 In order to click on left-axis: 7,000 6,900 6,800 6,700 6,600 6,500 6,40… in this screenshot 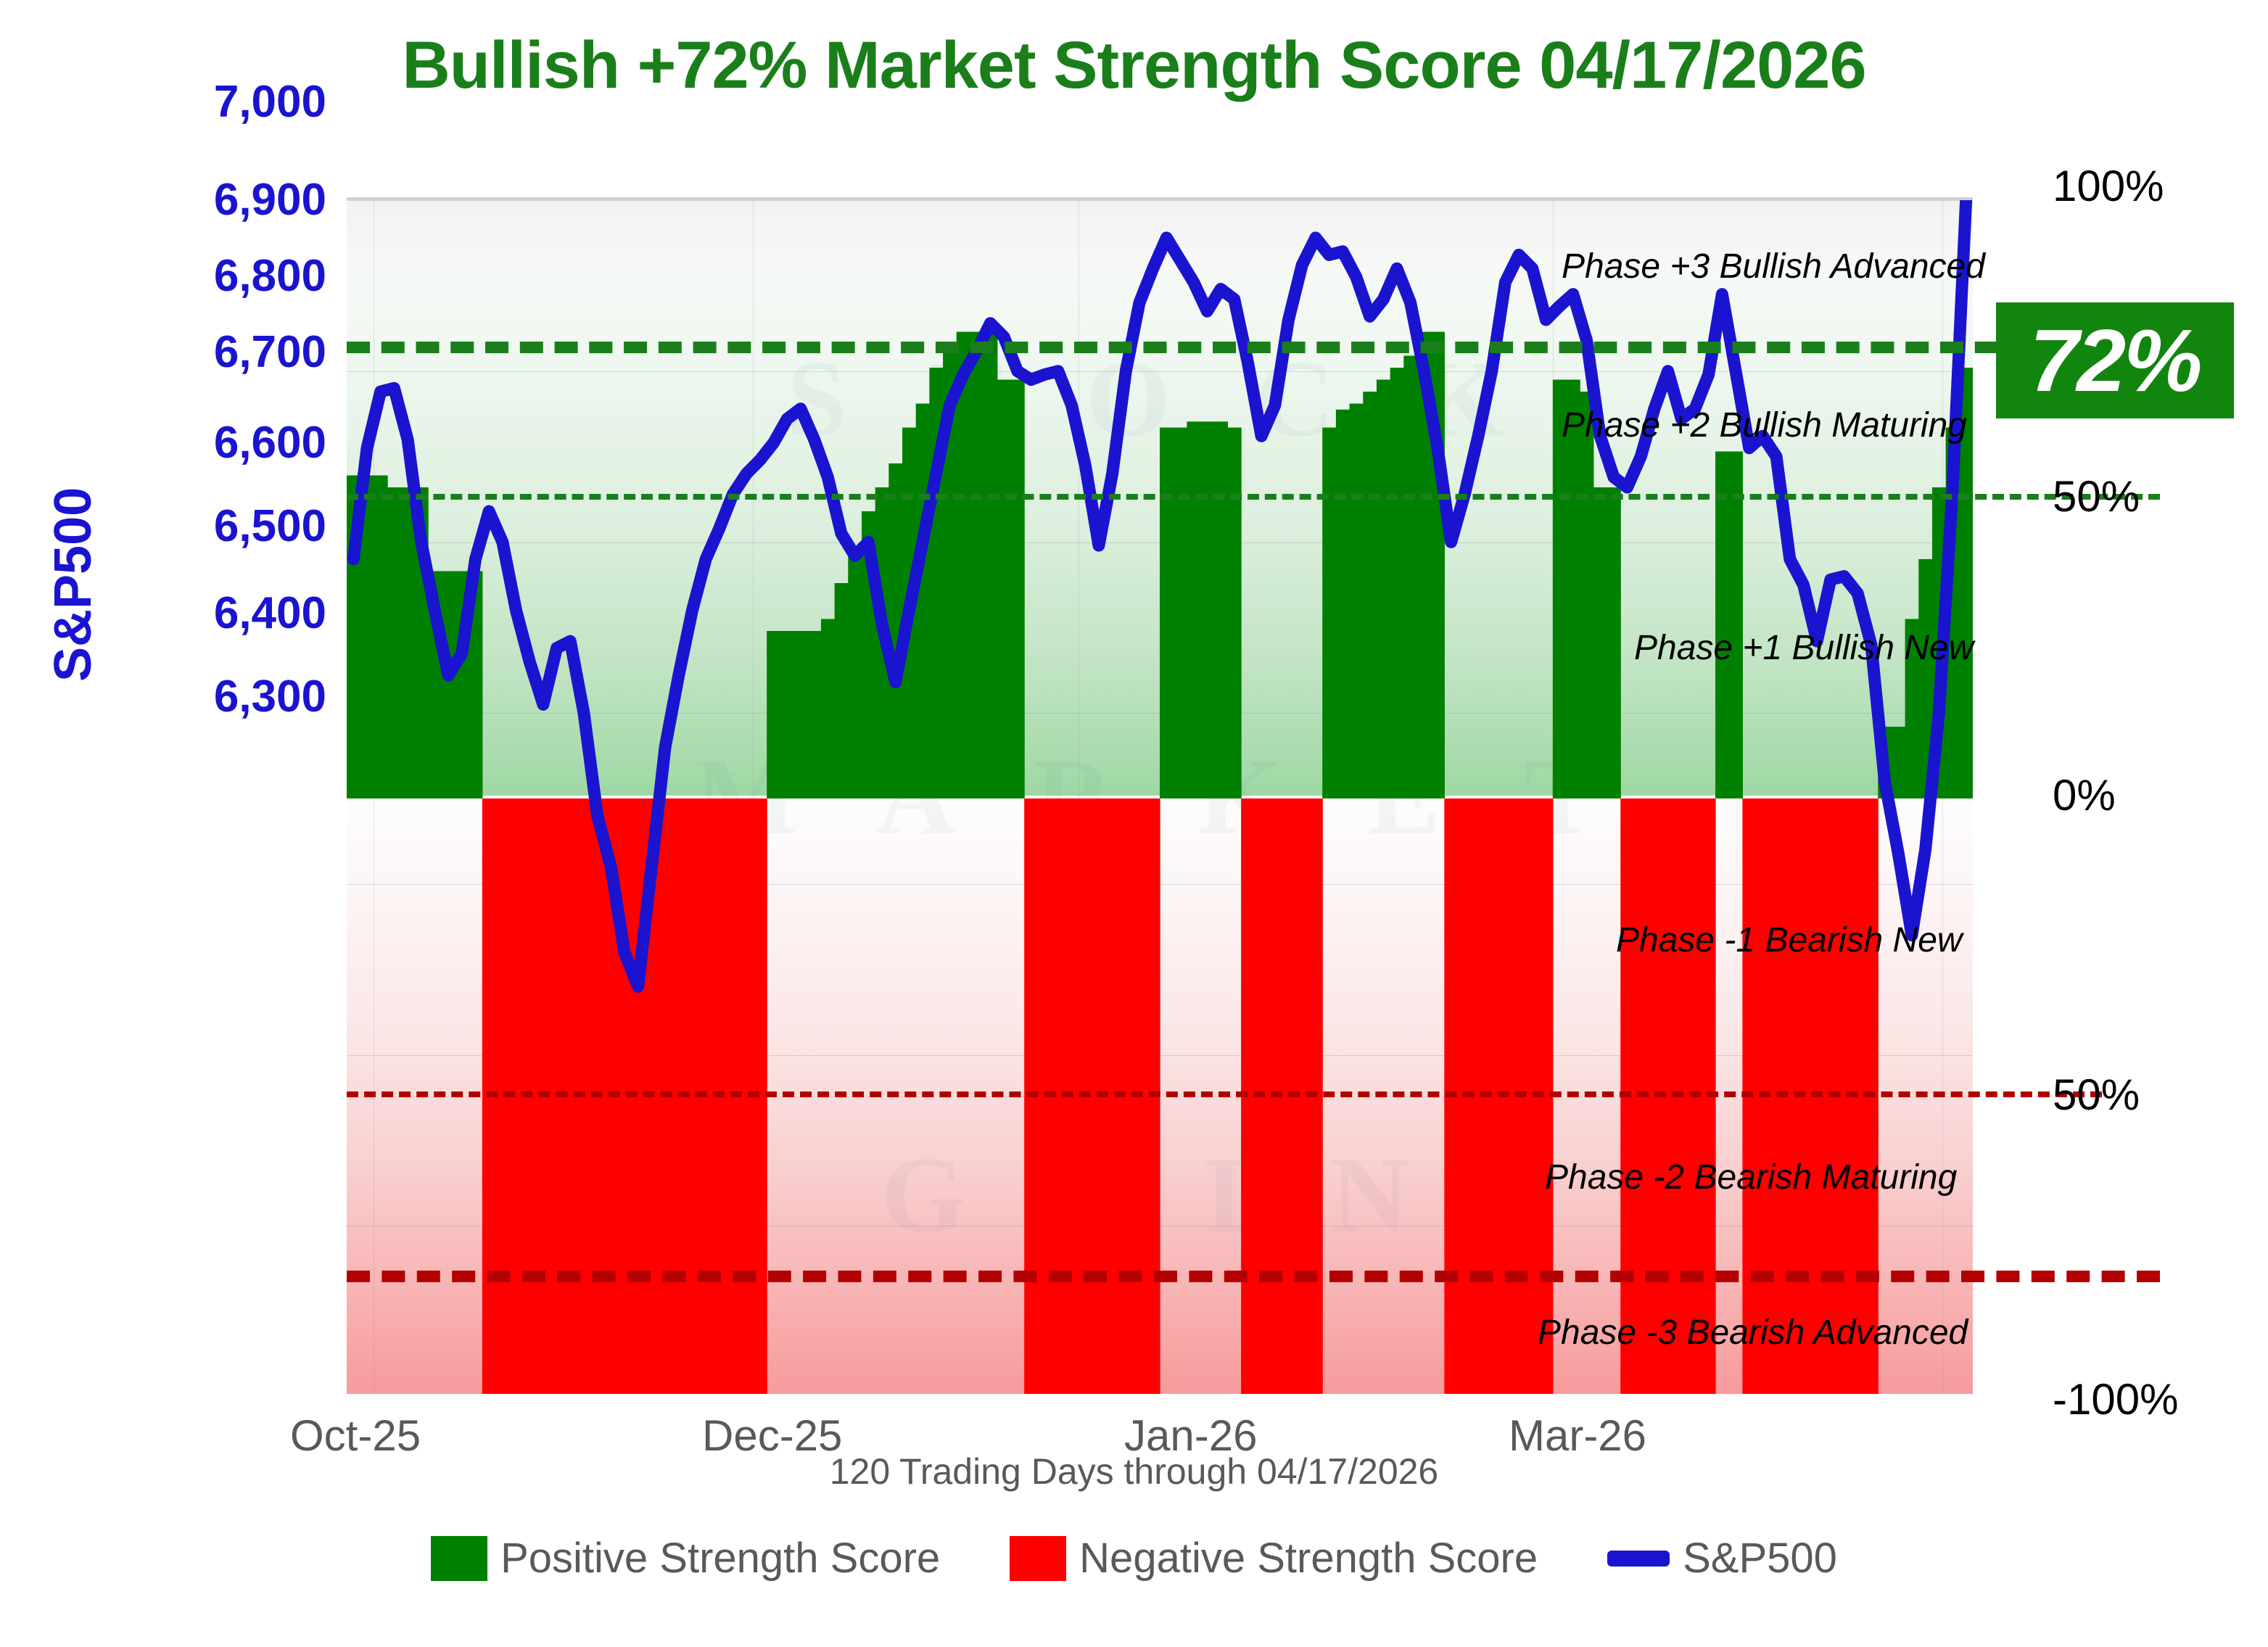, I will do `click(163, 823)`.